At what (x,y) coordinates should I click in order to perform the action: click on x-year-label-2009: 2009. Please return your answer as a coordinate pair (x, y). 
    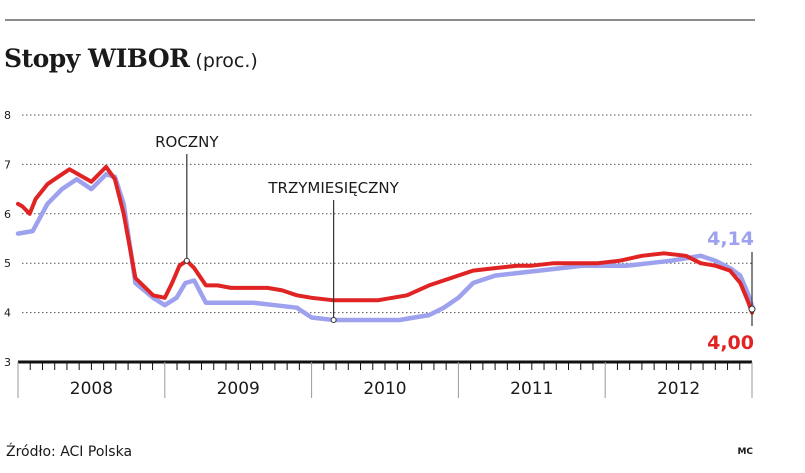
    Looking at the image, I should click on (238, 389).